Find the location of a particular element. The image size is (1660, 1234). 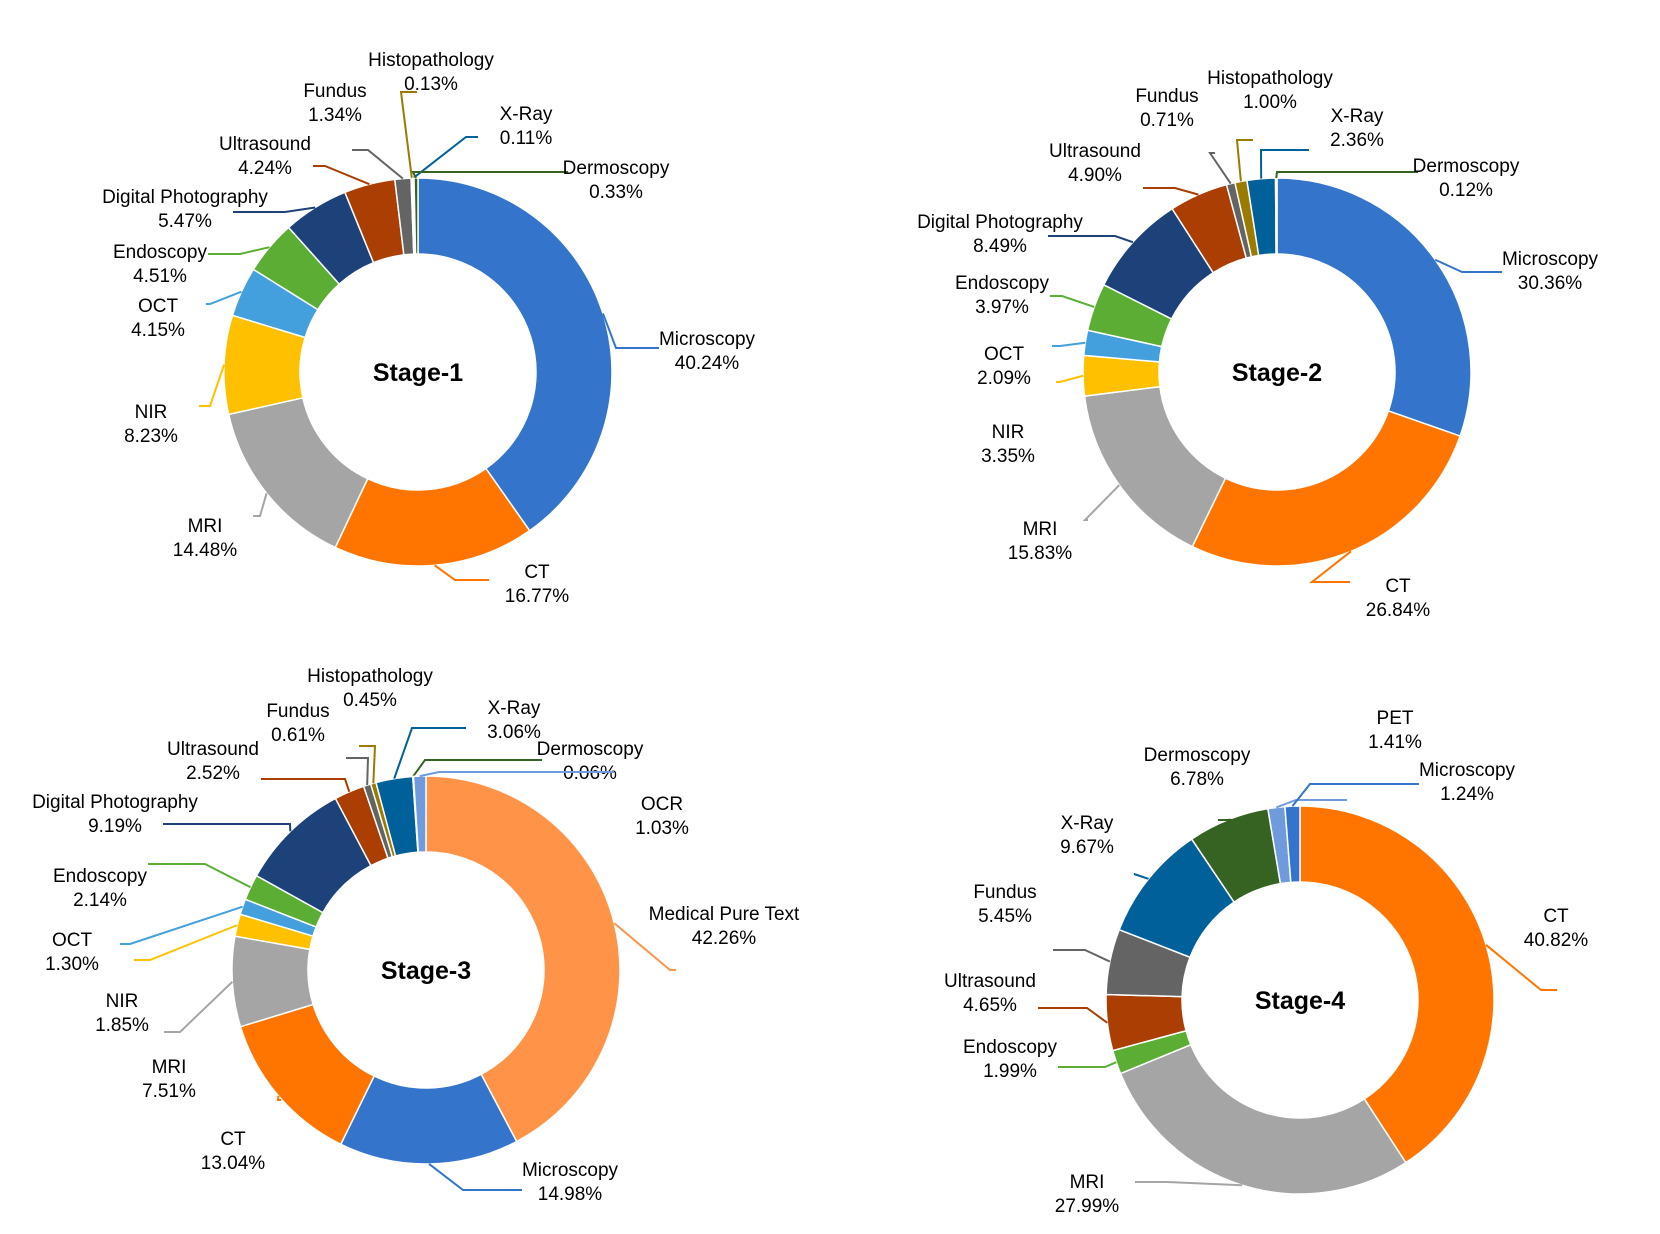

value-label-dermoscopy: 0.33% is located at coordinates (616, 192).